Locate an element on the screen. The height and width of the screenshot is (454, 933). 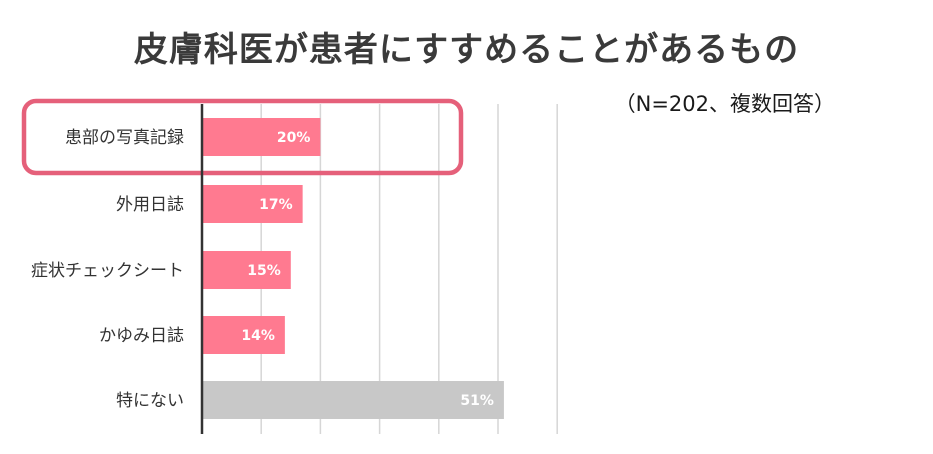
chart-subtitle: （N=202、複数回答） is located at coordinates (724, 104).